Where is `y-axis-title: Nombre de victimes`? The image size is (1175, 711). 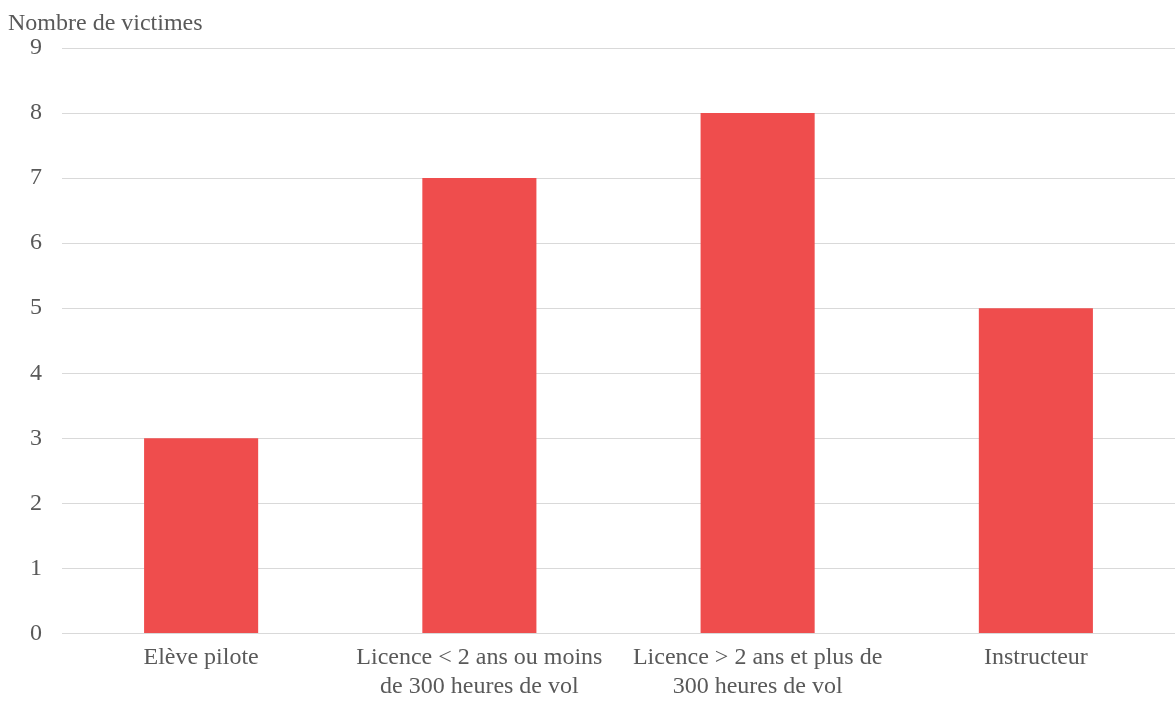 y-axis-title: Nombre de victimes is located at coordinates (105, 22).